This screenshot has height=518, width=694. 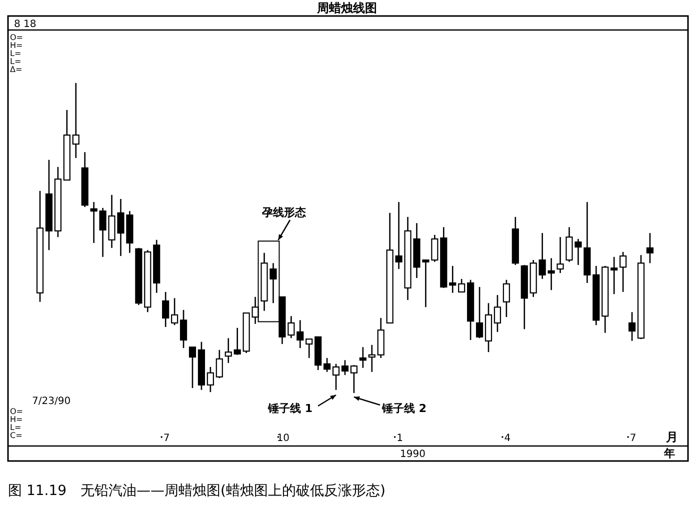 What do you see at coordinates (16, 435) in the screenshot?
I see `text: C=` at bounding box center [16, 435].